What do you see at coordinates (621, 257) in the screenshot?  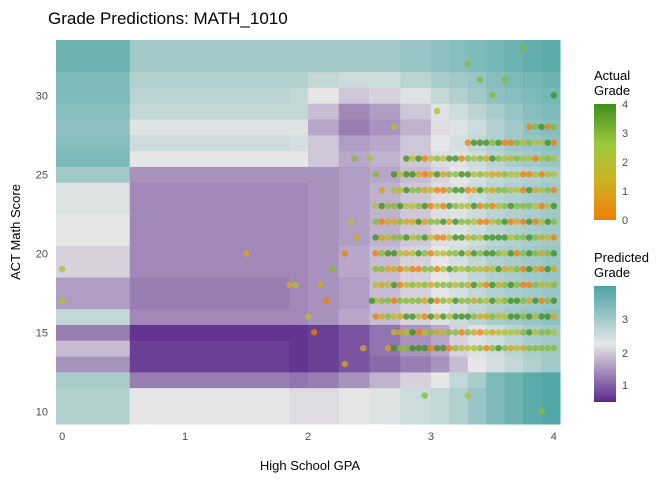 I see `legend-predicted-title-line1: Predicted` at bounding box center [621, 257].